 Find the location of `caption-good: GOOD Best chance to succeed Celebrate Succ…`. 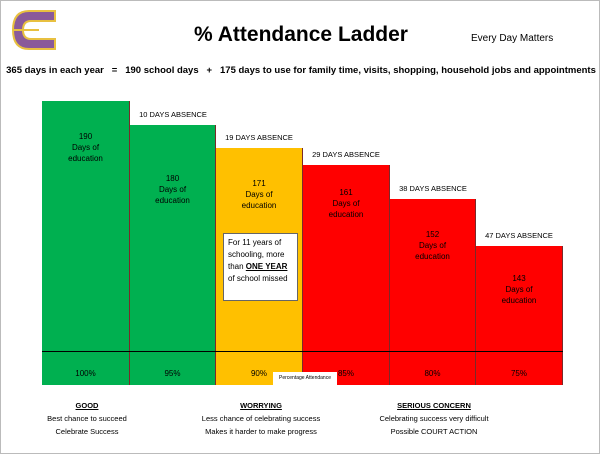

caption-good: GOOD Best chance to succeed Celebrate Succ… is located at coordinates (87, 418).